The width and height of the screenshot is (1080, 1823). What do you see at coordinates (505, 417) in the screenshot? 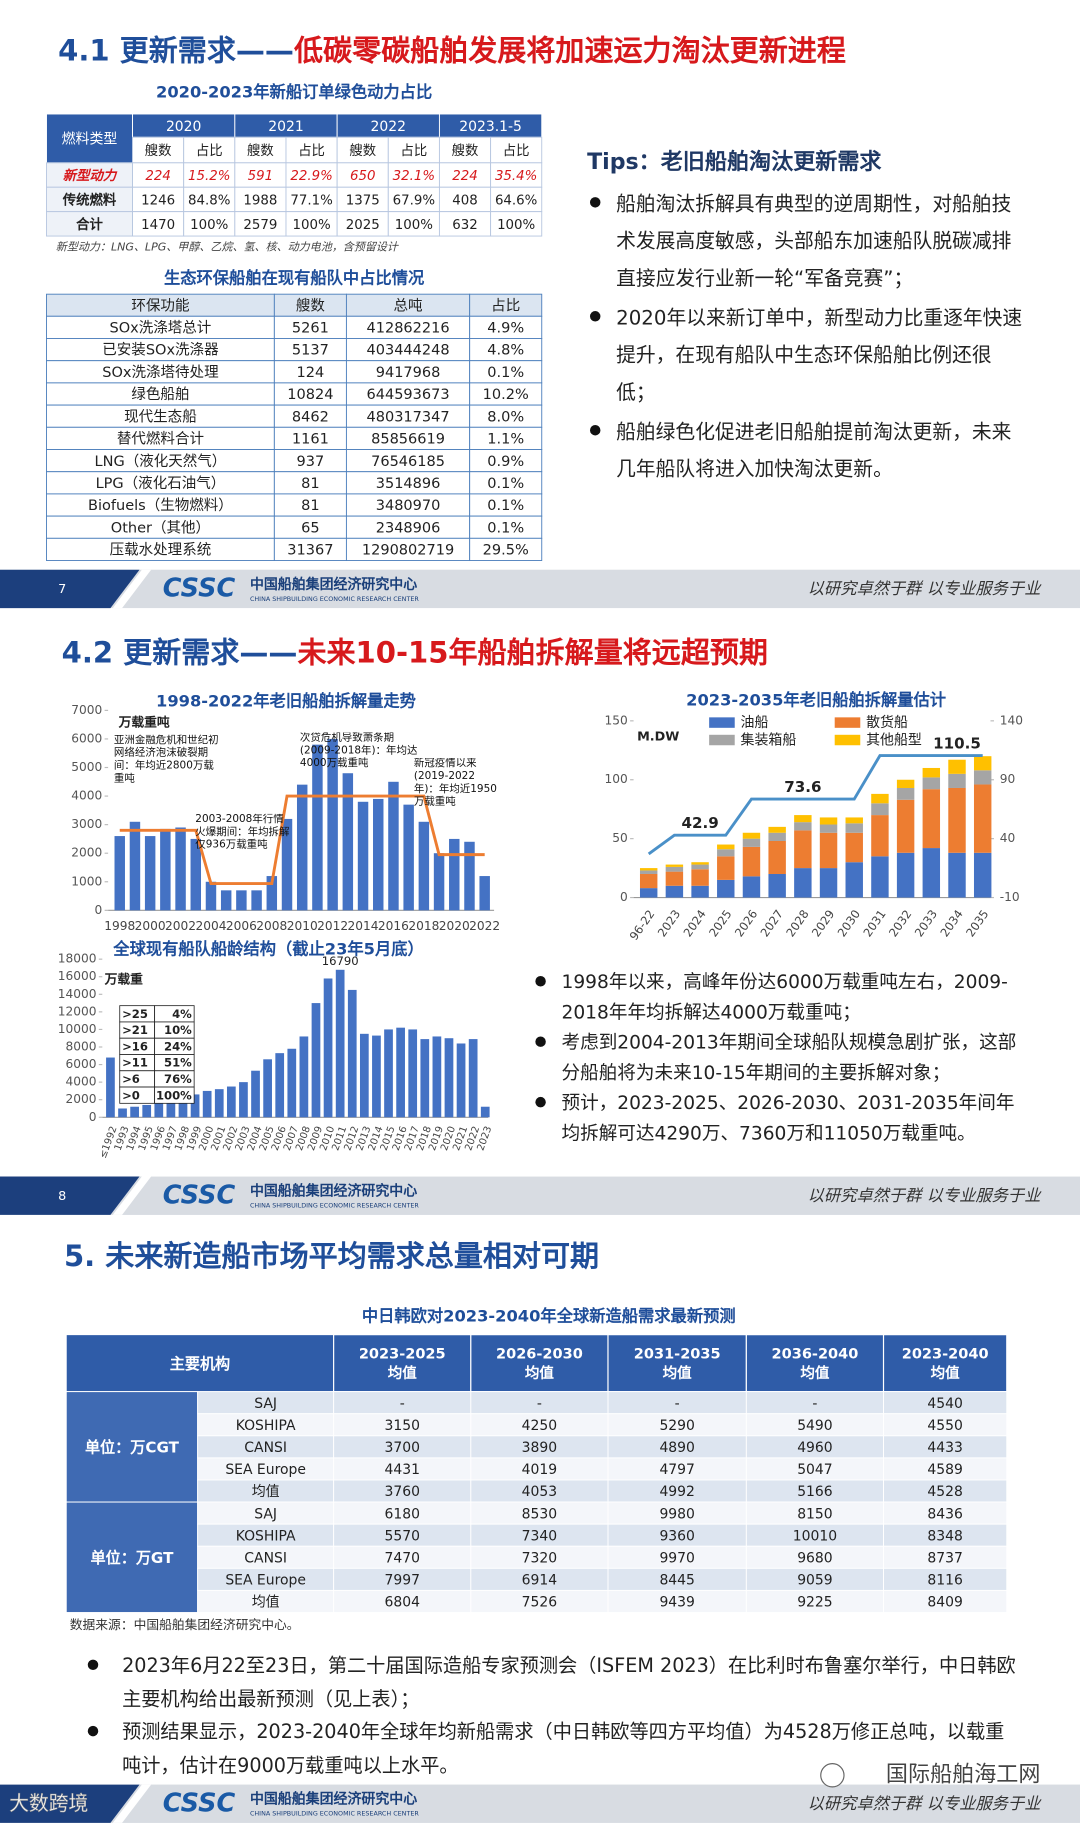
I see `table-cell: 8.0%` at bounding box center [505, 417].